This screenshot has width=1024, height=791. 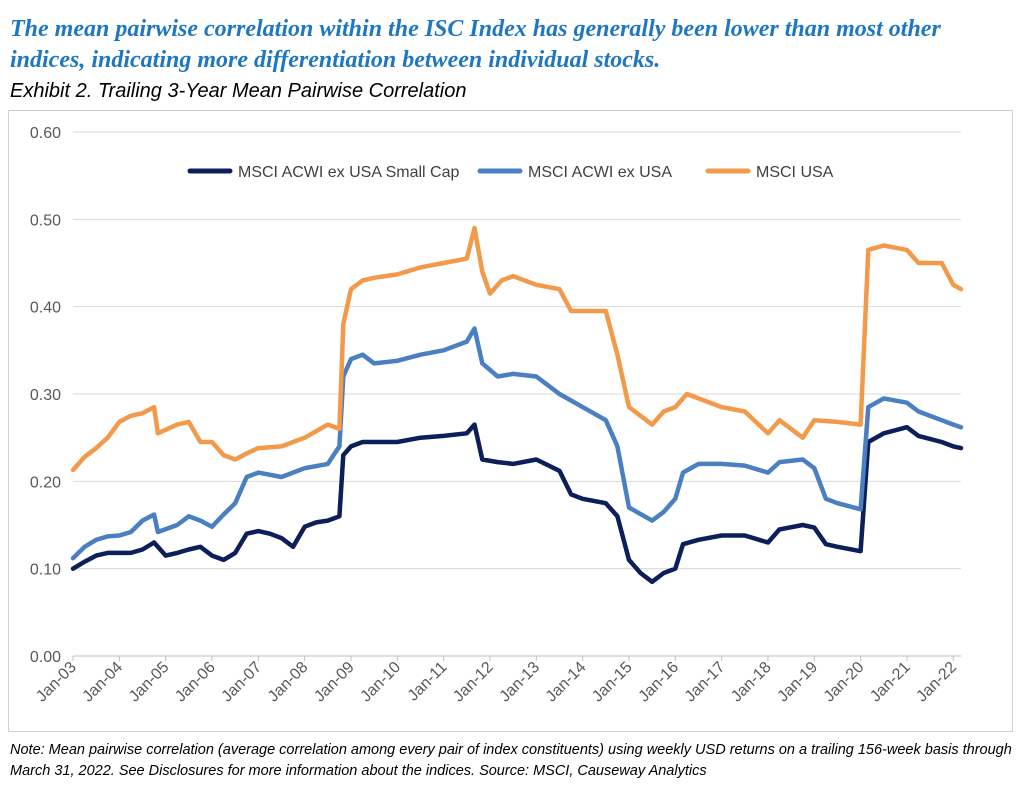 What do you see at coordinates (566, 682) in the screenshot?
I see `x-tick-label: Jan-14` at bounding box center [566, 682].